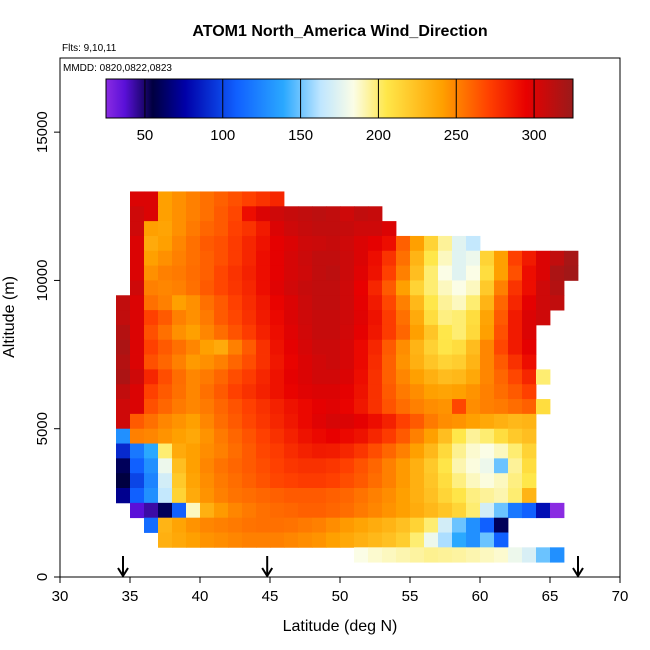 The width and height of the screenshot is (650, 650). I want to click on x-tick-label: 35, so click(130, 596).